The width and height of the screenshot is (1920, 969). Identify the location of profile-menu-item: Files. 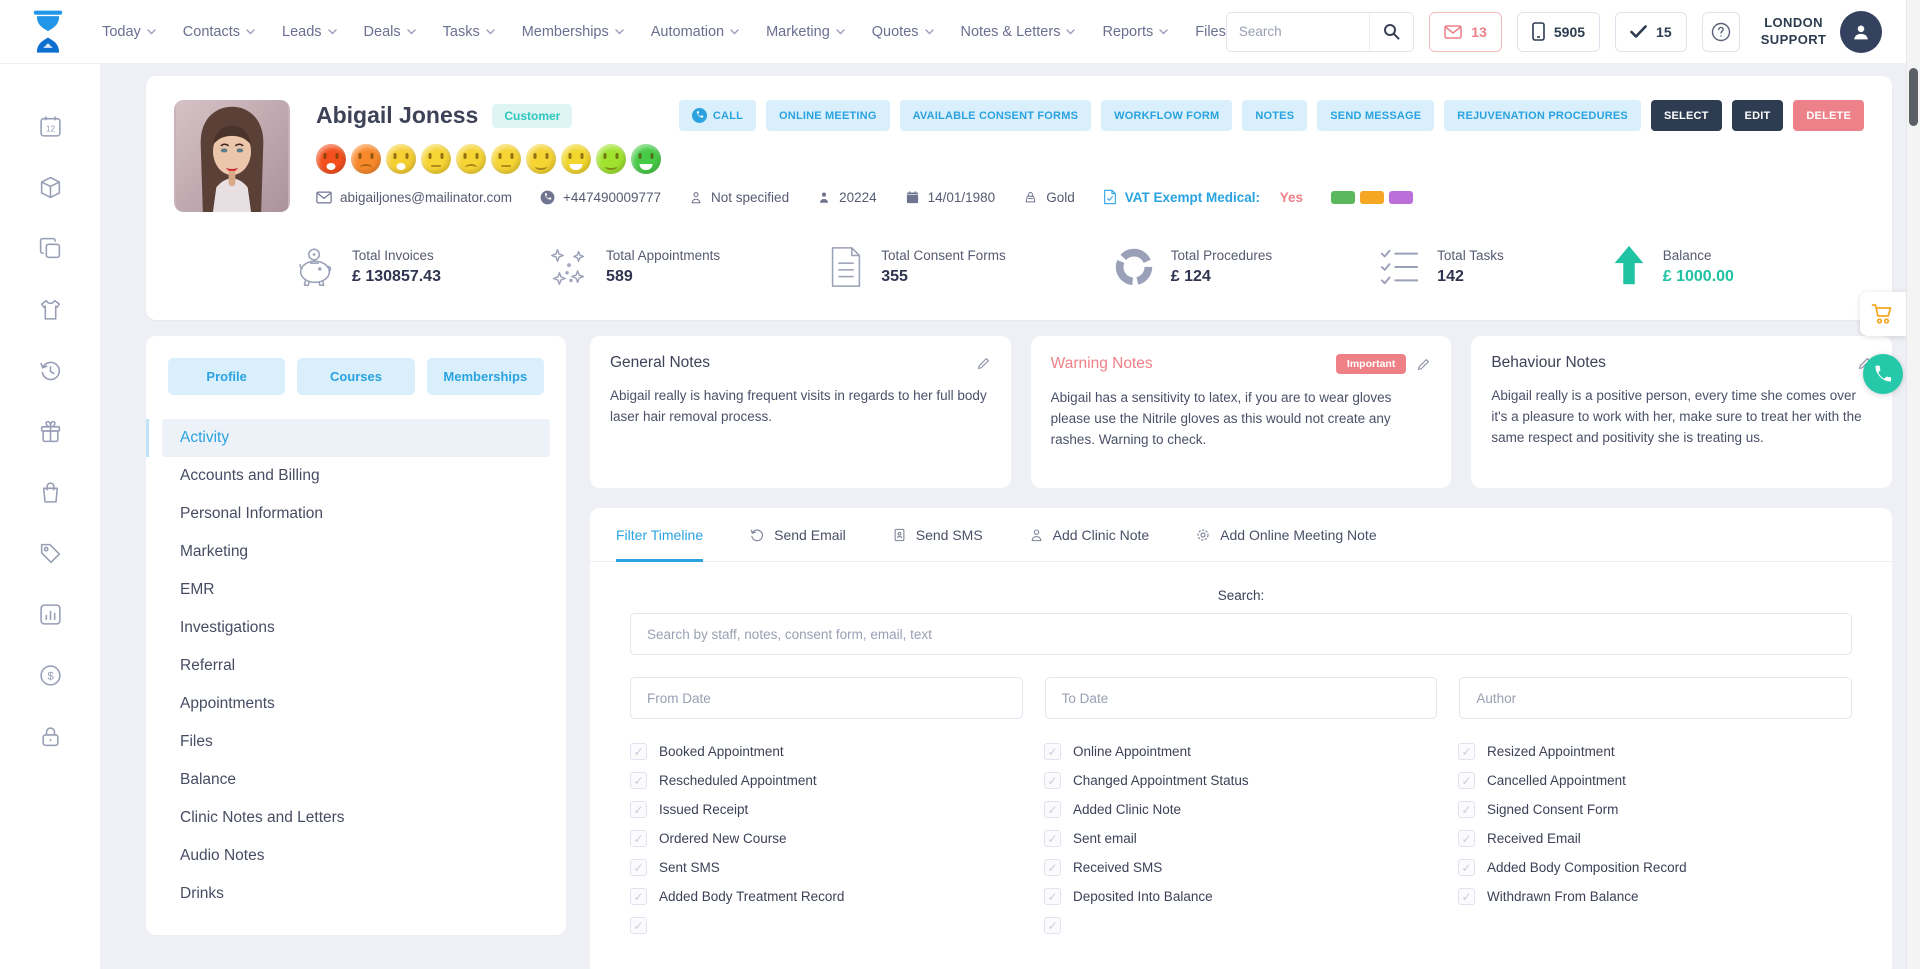
(196, 741).